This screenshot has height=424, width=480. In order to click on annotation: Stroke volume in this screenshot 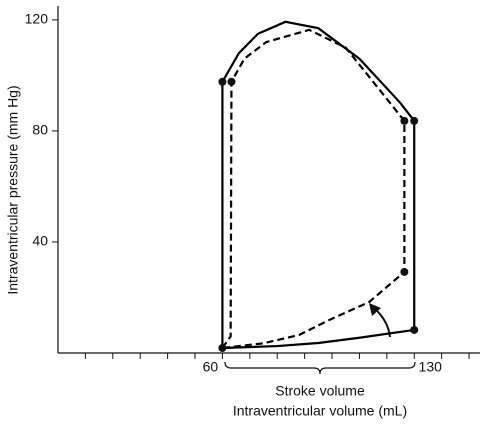, I will do `click(320, 391)`.